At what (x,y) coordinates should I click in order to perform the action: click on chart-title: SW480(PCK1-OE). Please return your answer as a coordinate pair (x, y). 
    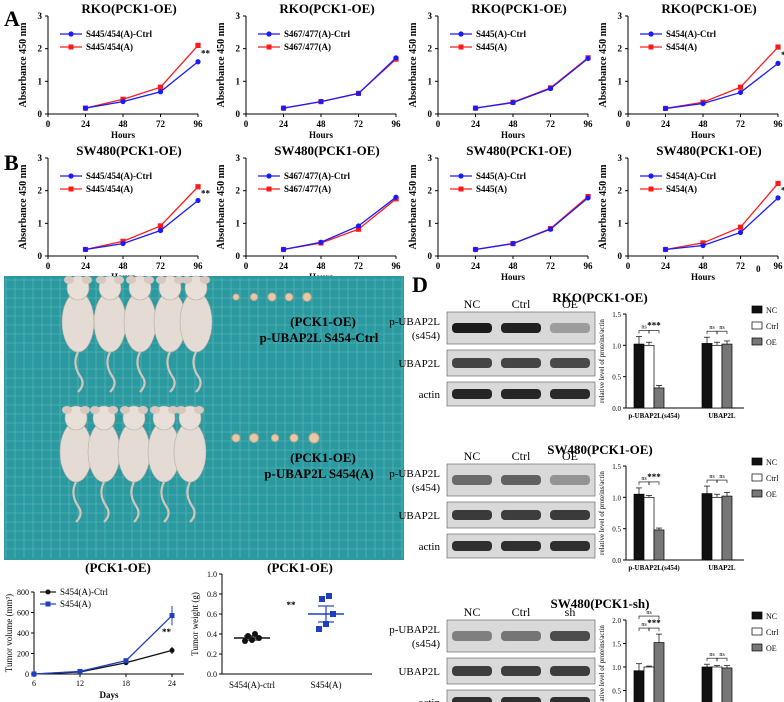
    Looking at the image, I should click on (326, 150).